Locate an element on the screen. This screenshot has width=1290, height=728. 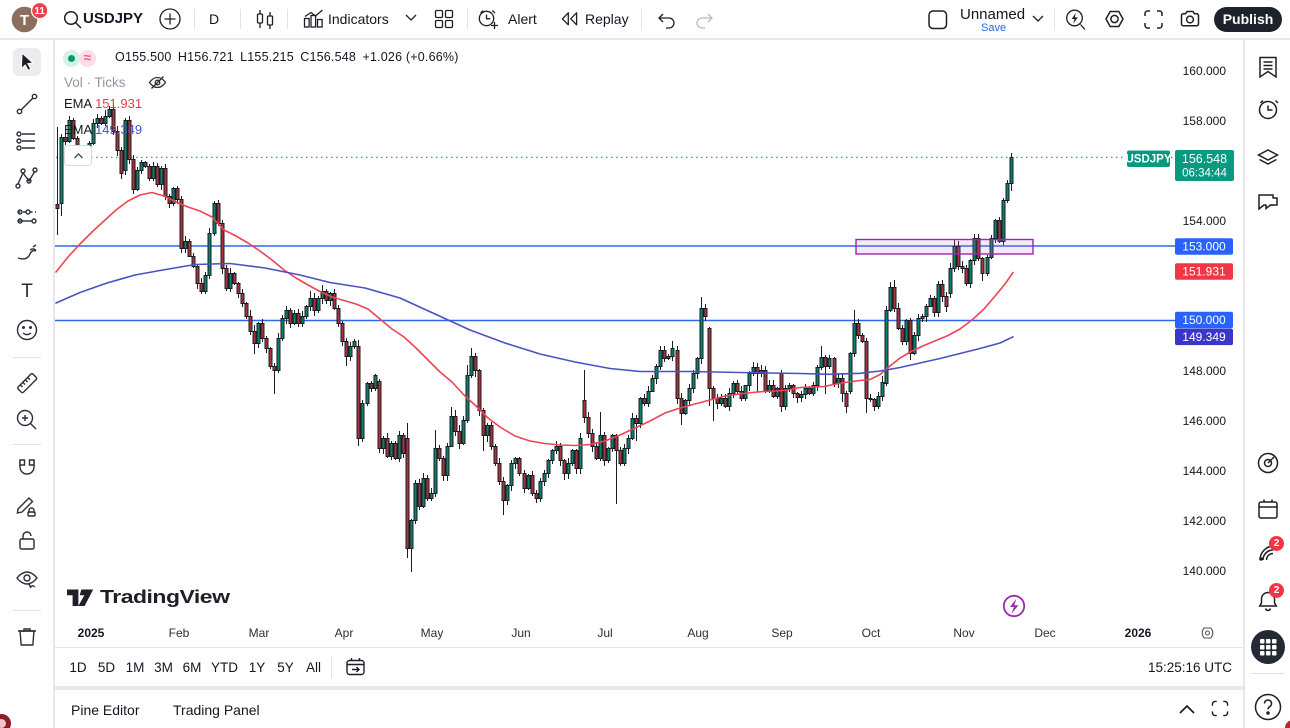
svg-text: Mar is located at coordinates (259, 633).